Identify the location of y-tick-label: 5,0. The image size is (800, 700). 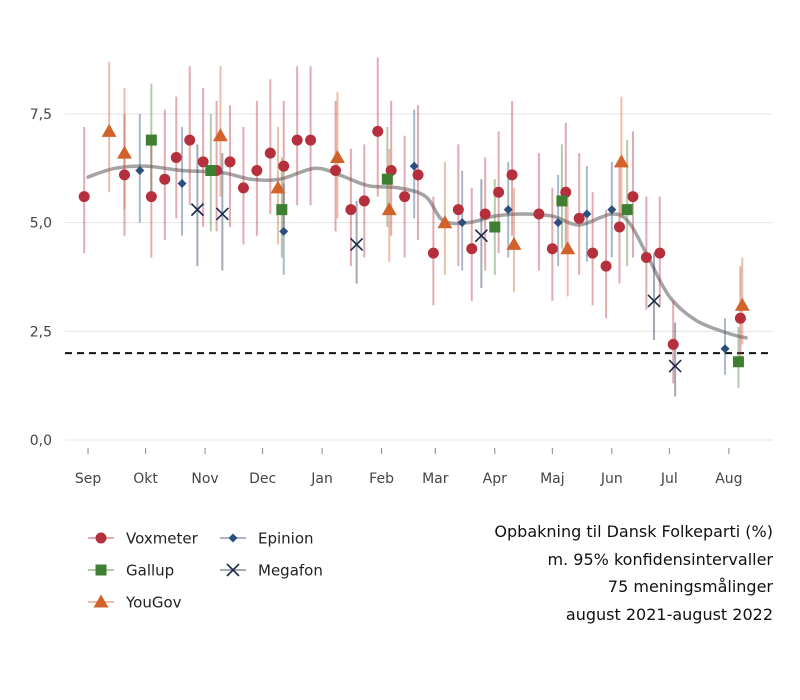
(41, 224).